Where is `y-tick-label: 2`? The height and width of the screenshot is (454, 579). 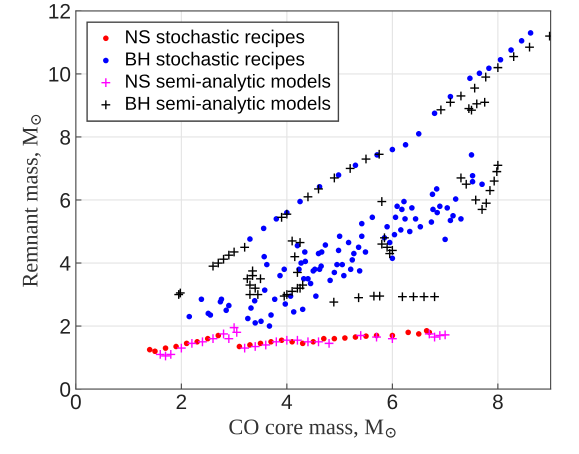
y-tick-label: 2 is located at coordinates (65, 326).